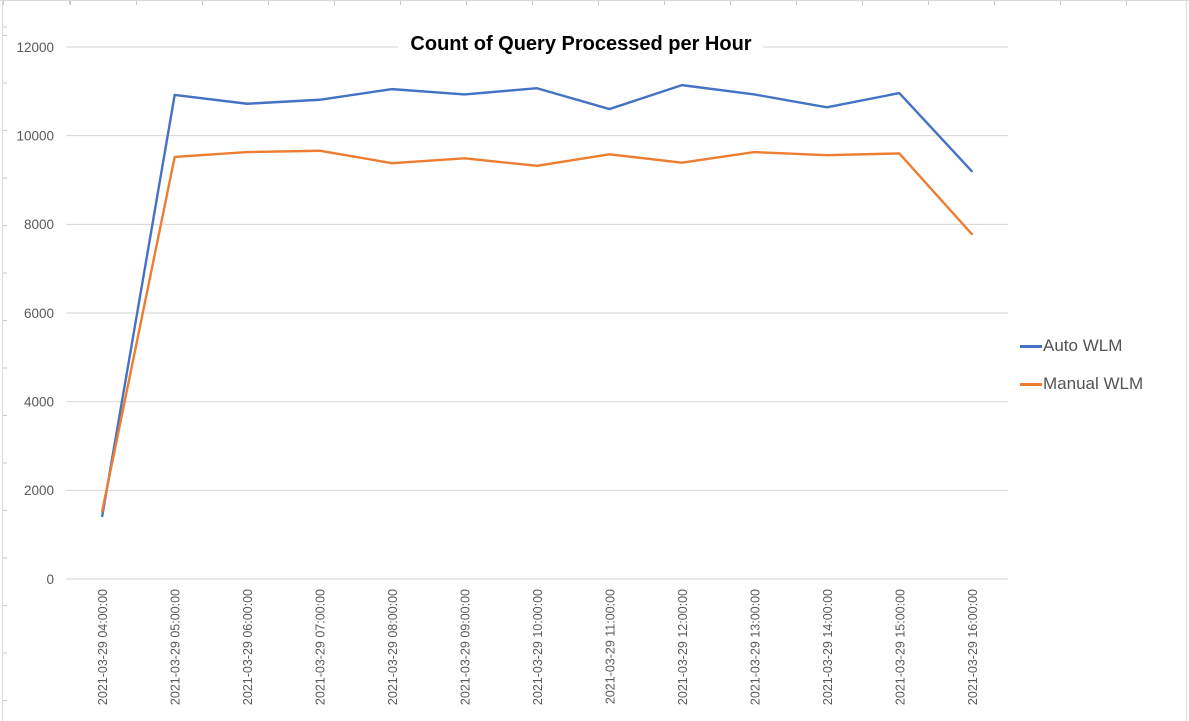 The height and width of the screenshot is (721, 1189). I want to click on x-axis-tick-label: 2021-03-29 08:00:00, so click(393, 647).